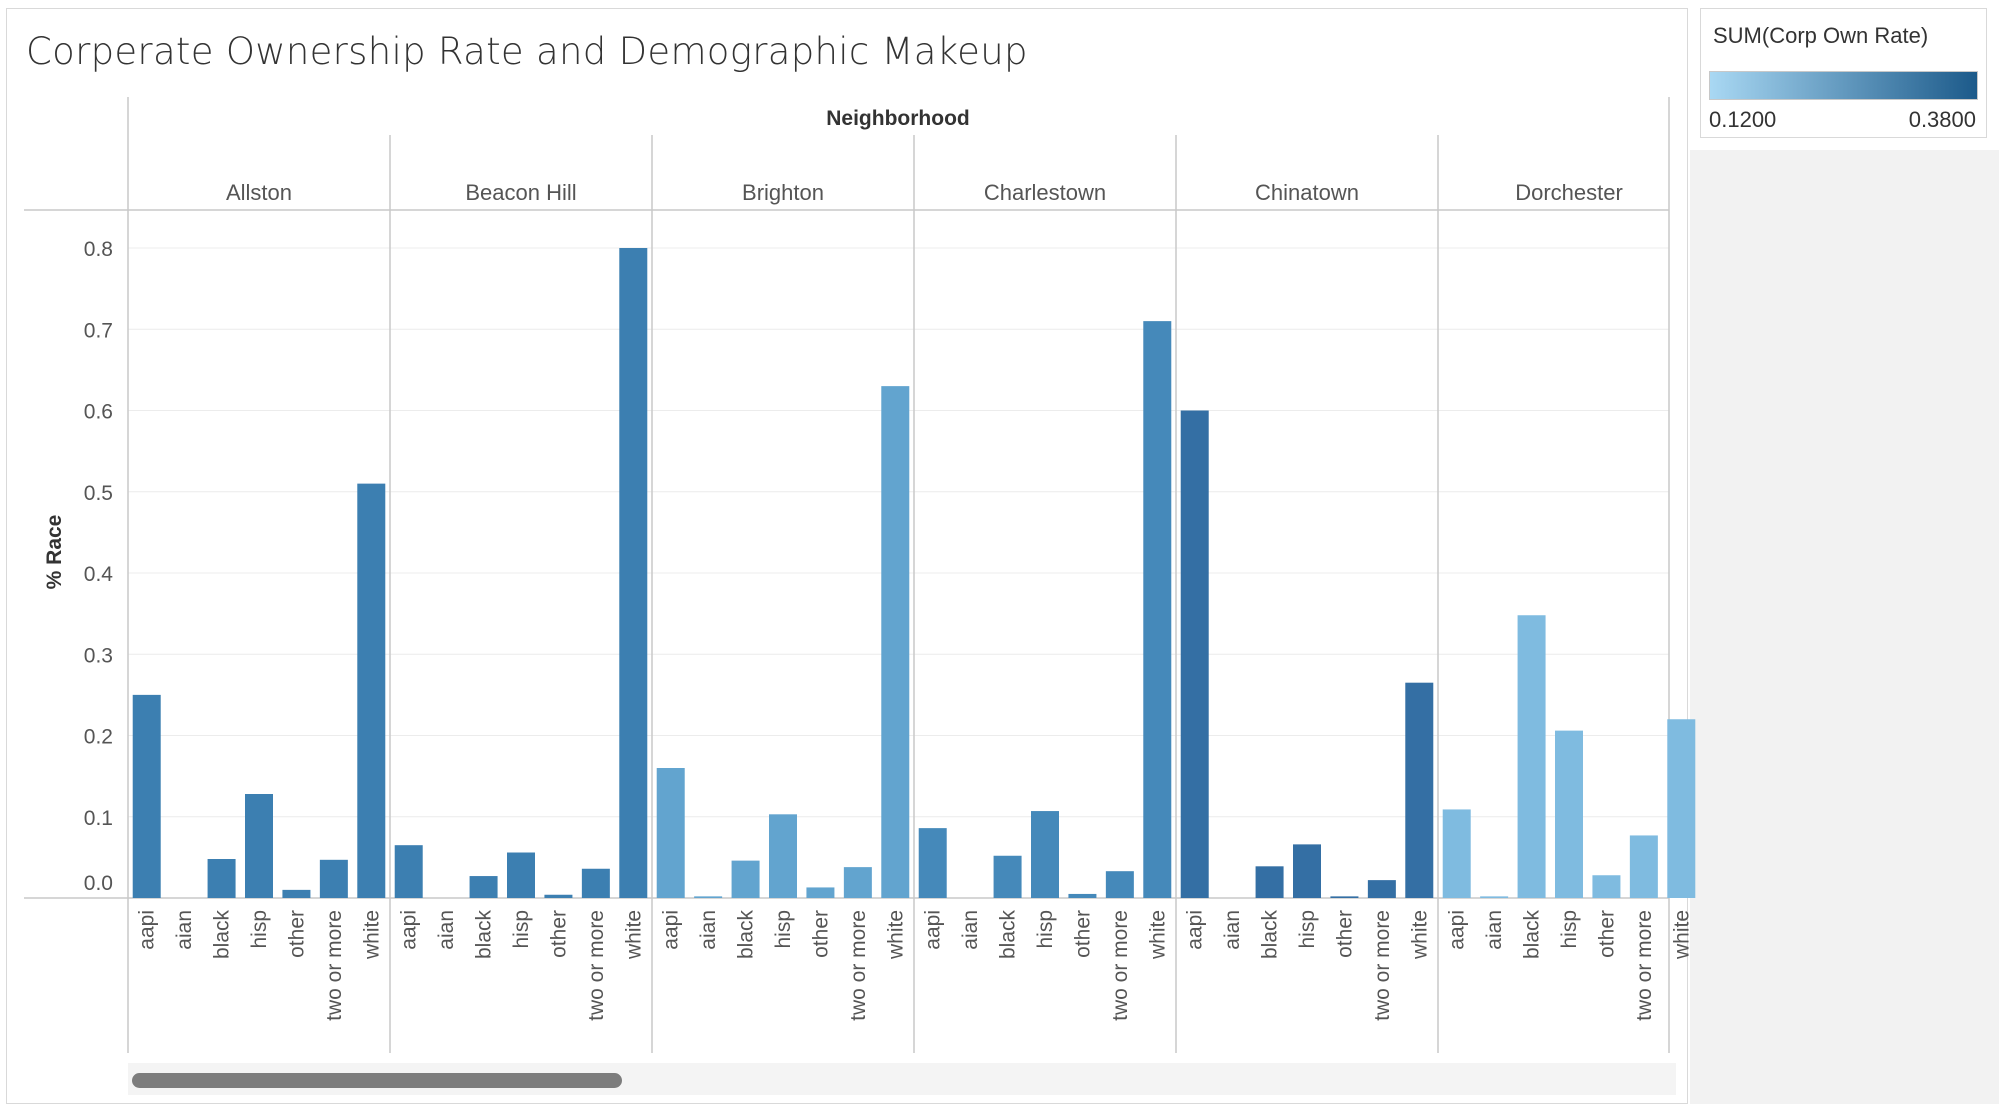 This screenshot has height=1104, width=1999. I want to click on legend-color-ramp, so click(1843, 85).